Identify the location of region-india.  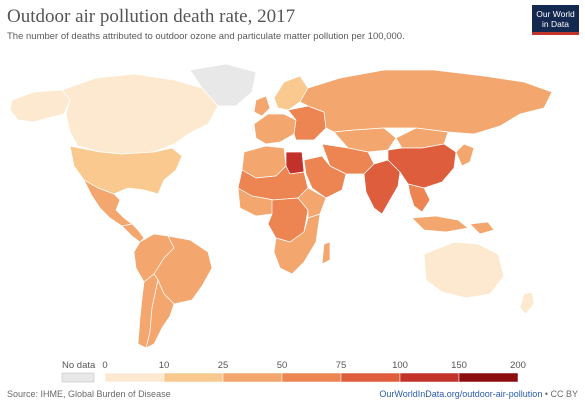
(382, 187).